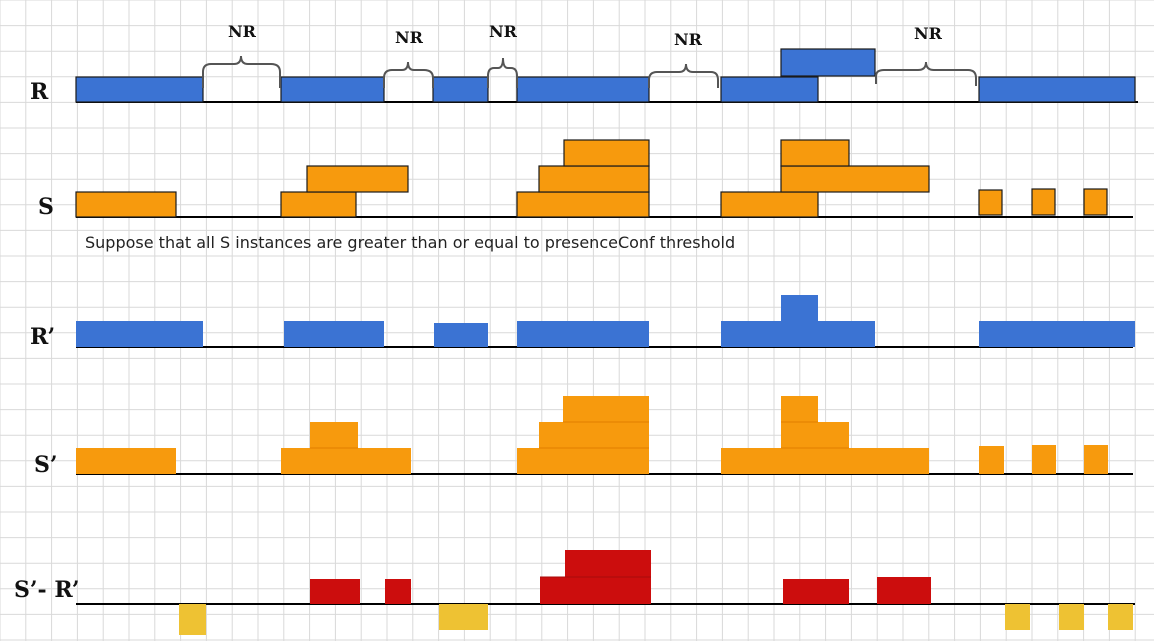 This screenshot has width=1154, height=641. I want to click on s-prime-bars, so click(592, 435).